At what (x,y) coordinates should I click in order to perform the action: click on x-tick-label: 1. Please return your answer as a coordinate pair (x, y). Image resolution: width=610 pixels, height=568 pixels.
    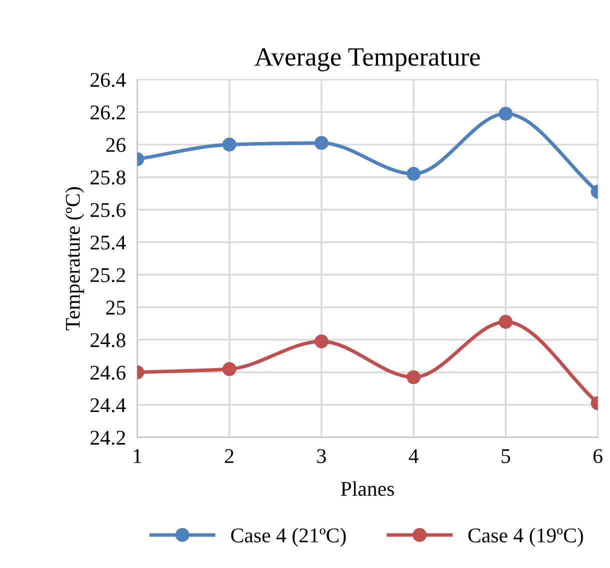
    Looking at the image, I should click on (138, 456).